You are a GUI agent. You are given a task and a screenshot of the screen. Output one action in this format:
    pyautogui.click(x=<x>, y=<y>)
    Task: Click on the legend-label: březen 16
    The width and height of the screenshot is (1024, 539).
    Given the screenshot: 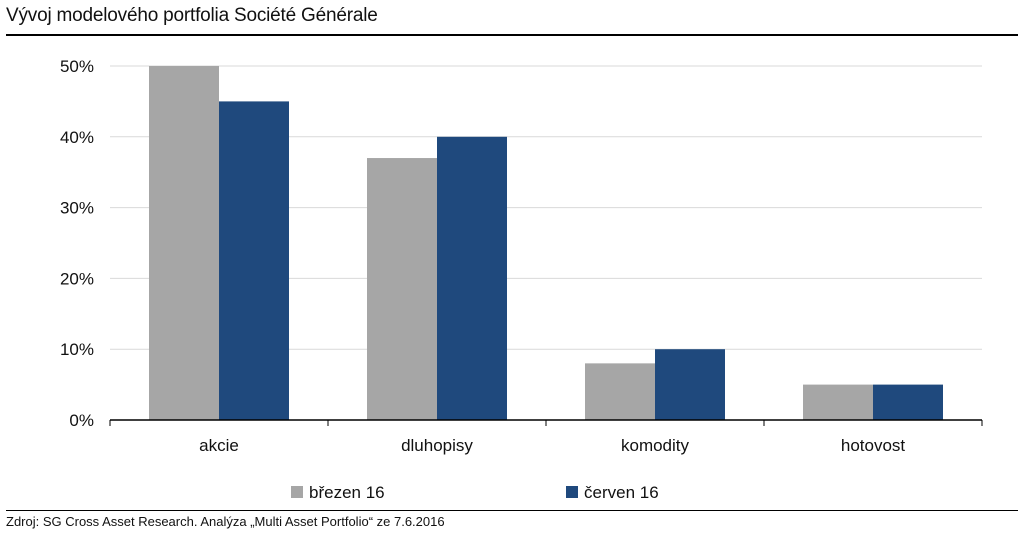 What is the action you would take?
    pyautogui.click(x=347, y=492)
    